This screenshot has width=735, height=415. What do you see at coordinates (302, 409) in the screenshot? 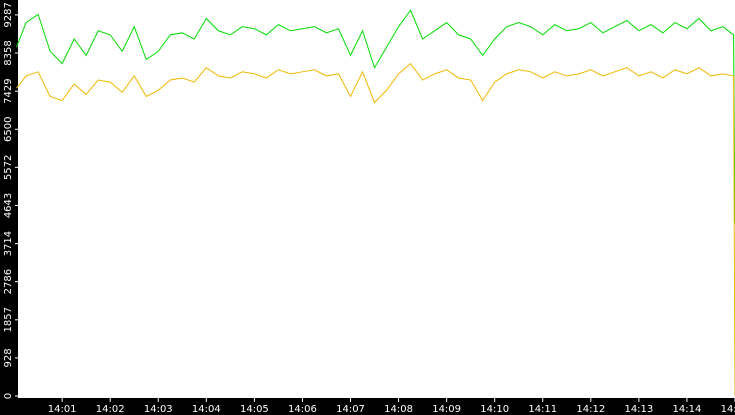
I see `x-tick-label: 14:06` at bounding box center [302, 409].